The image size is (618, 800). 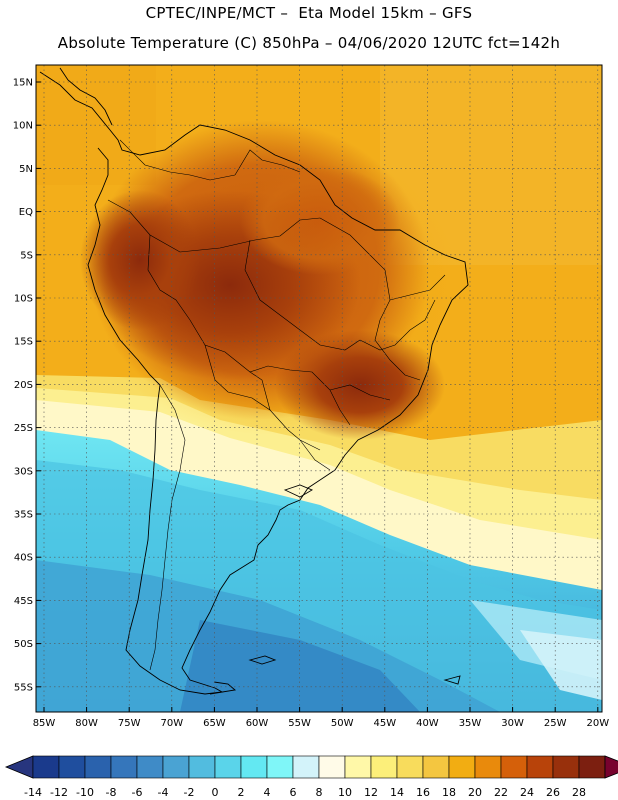 I want to click on colorbar-label: -4, so click(x=163, y=792).